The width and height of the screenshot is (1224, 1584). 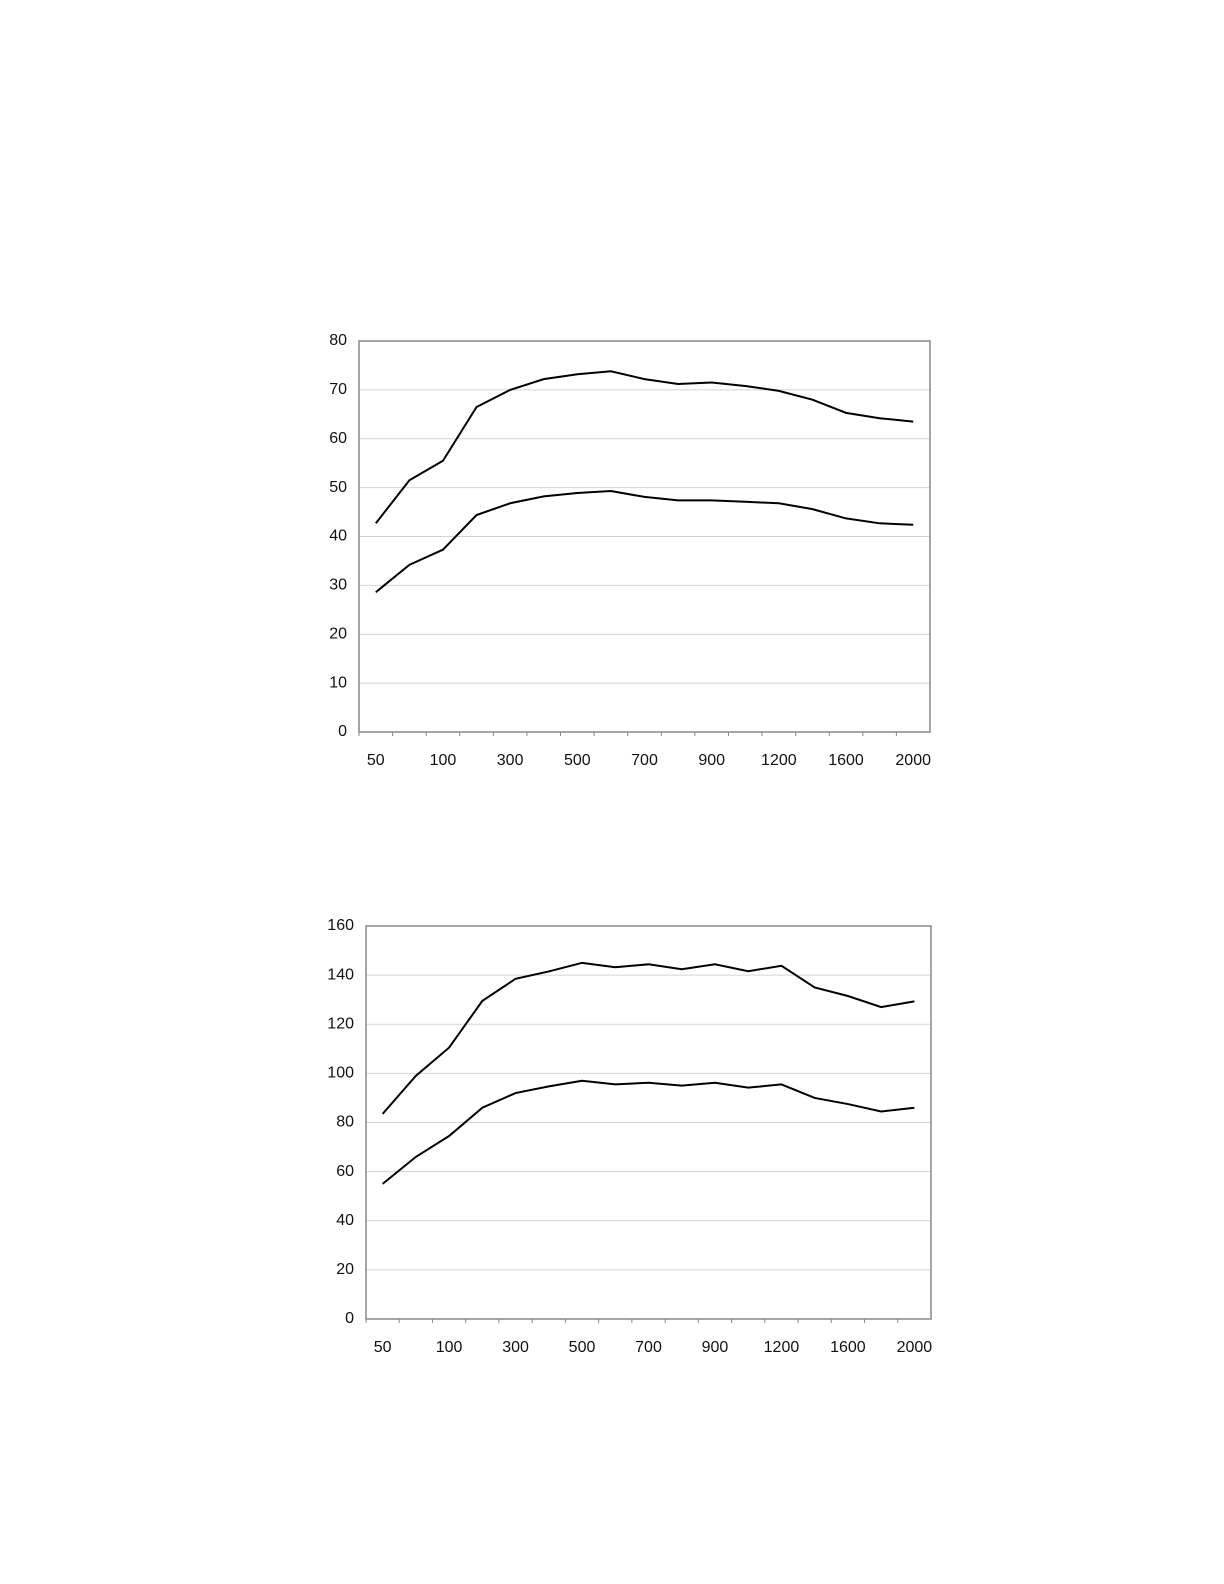 What do you see at coordinates (340, 1023) in the screenshot?
I see `y-tick-label: 120` at bounding box center [340, 1023].